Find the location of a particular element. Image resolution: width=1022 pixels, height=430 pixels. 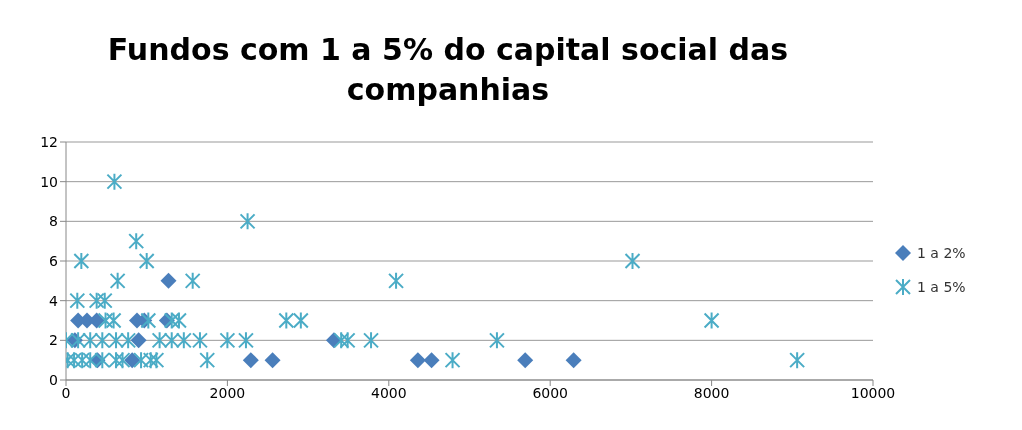

y-tick-label: 10 is located at coordinates (49, 181).